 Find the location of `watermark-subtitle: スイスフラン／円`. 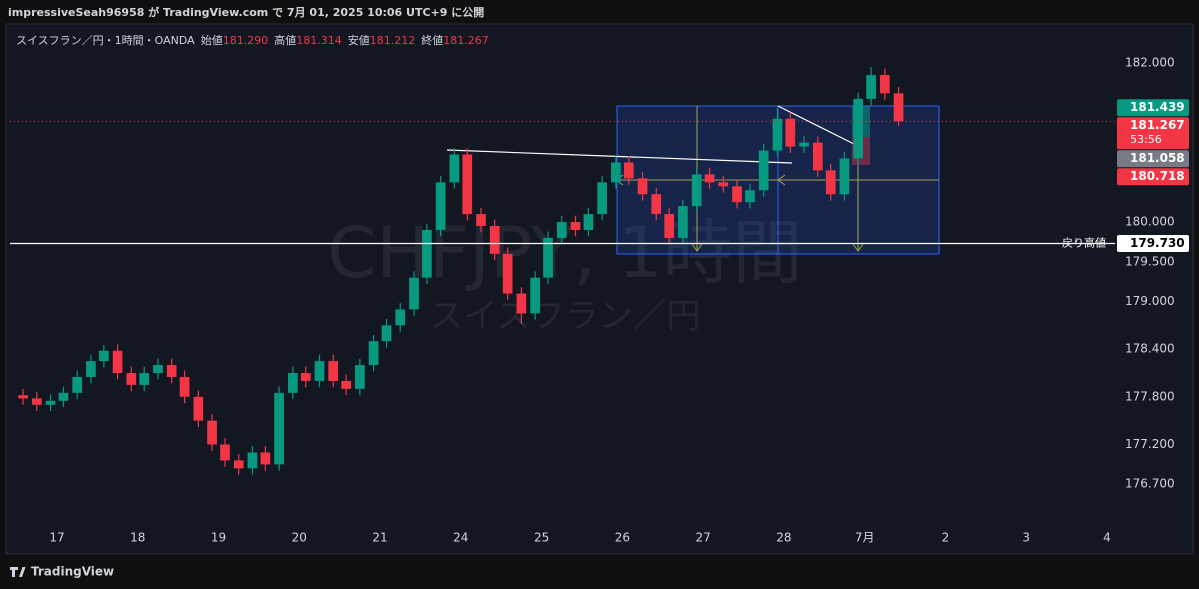

watermark-subtitle: スイスフラン／円 is located at coordinates (565, 317).